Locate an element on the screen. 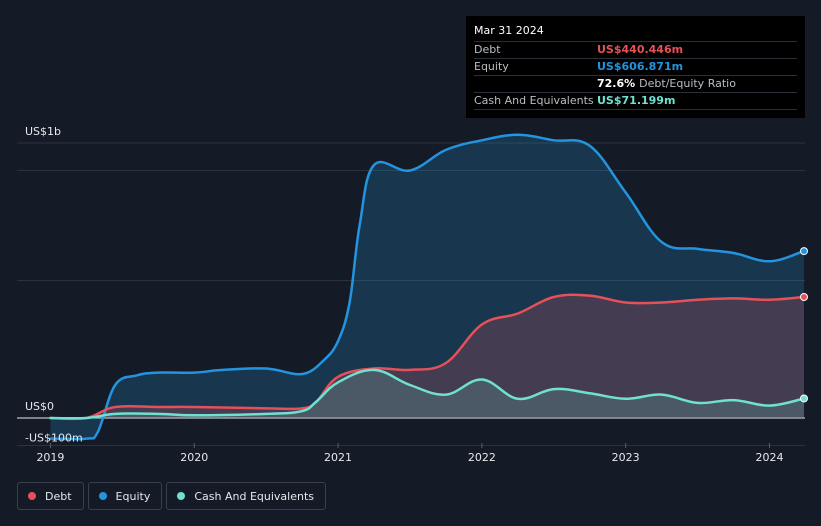 The height and width of the screenshot is (526, 821). legend-debt-label: Debt is located at coordinates (58, 496).